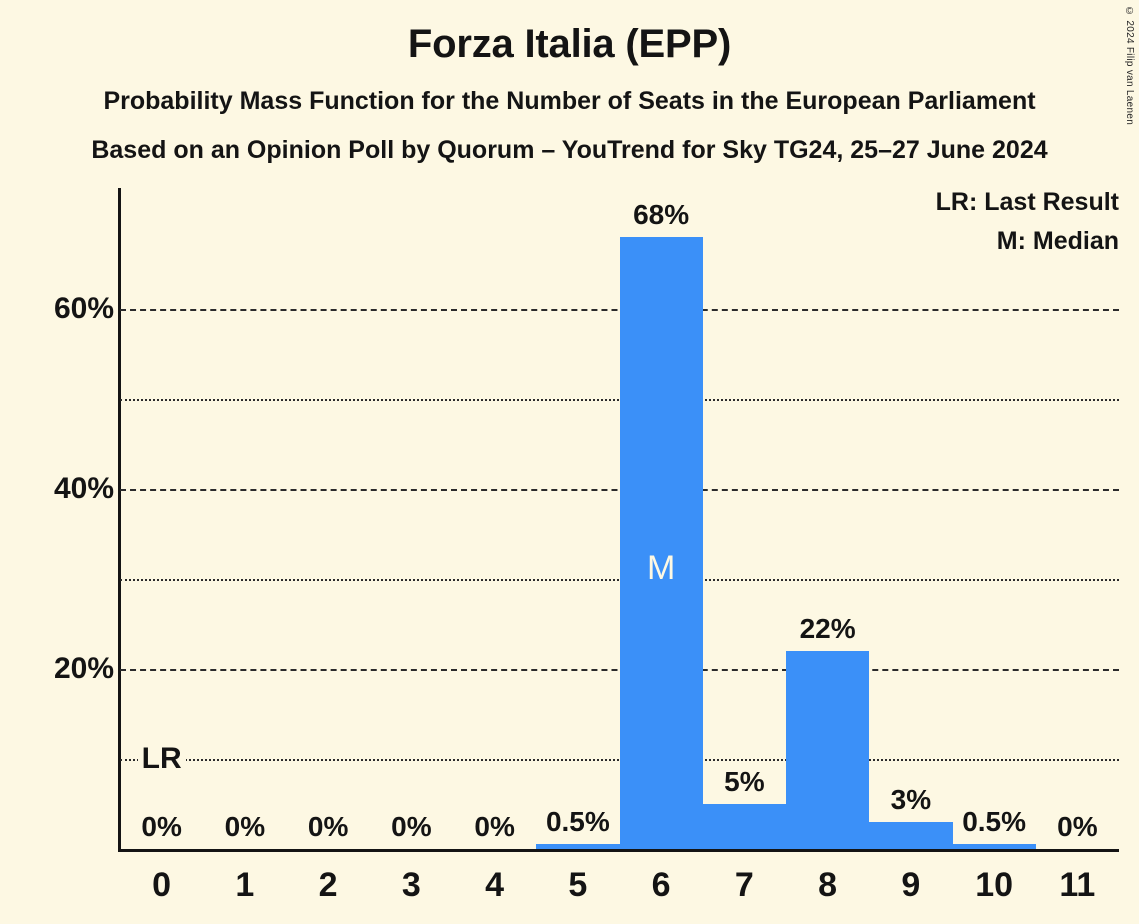 The image size is (1139, 924). I want to click on copyright-notice: © 2024 Filip van Laenen, so click(1129, 66).